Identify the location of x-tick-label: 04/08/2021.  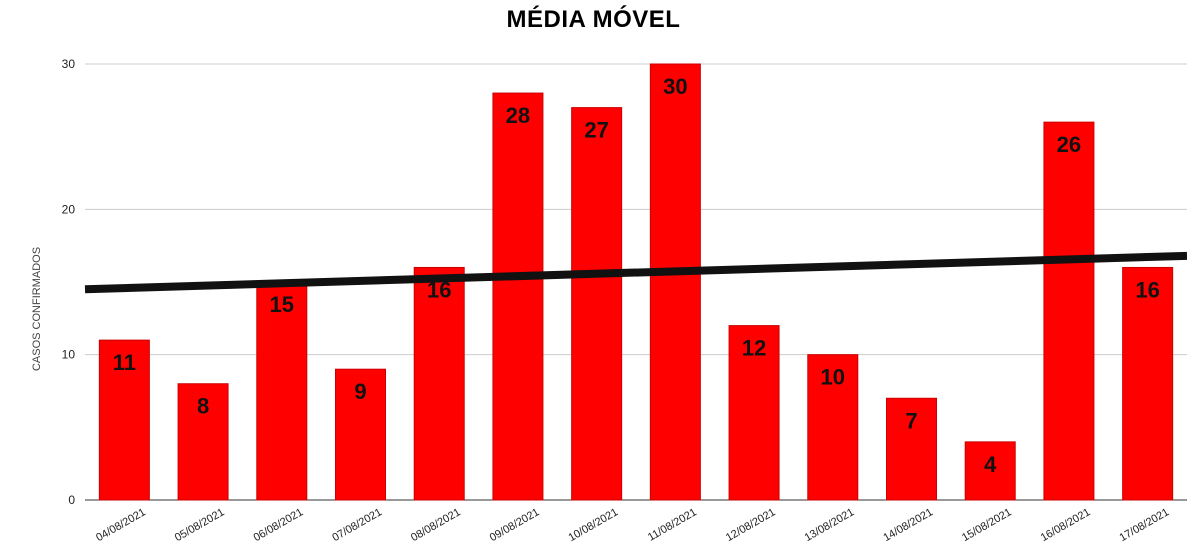
(121, 525).